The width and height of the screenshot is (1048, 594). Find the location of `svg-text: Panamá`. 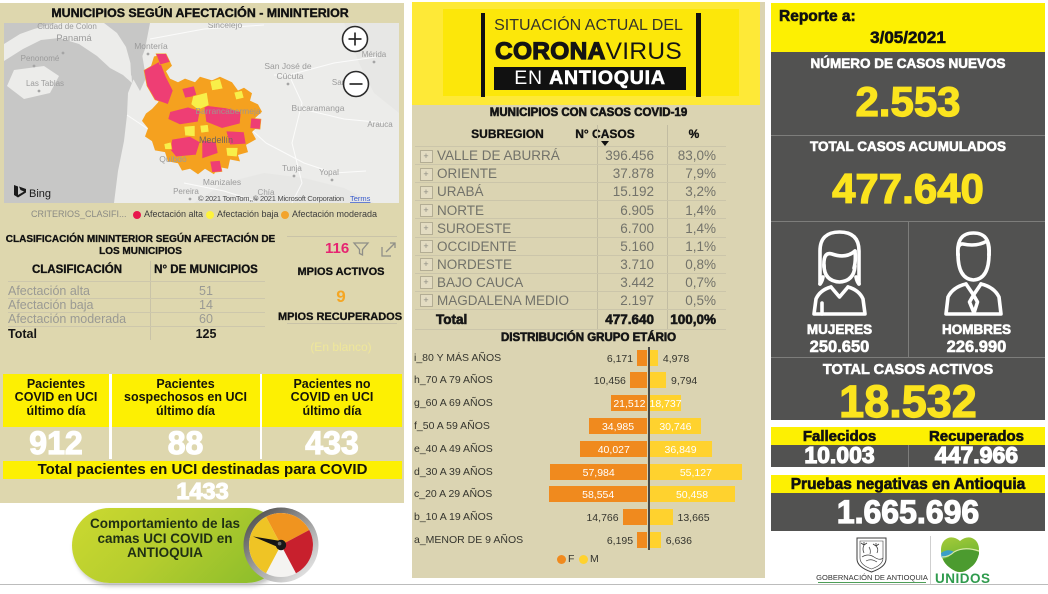

svg-text: Panamá is located at coordinates (74, 38).